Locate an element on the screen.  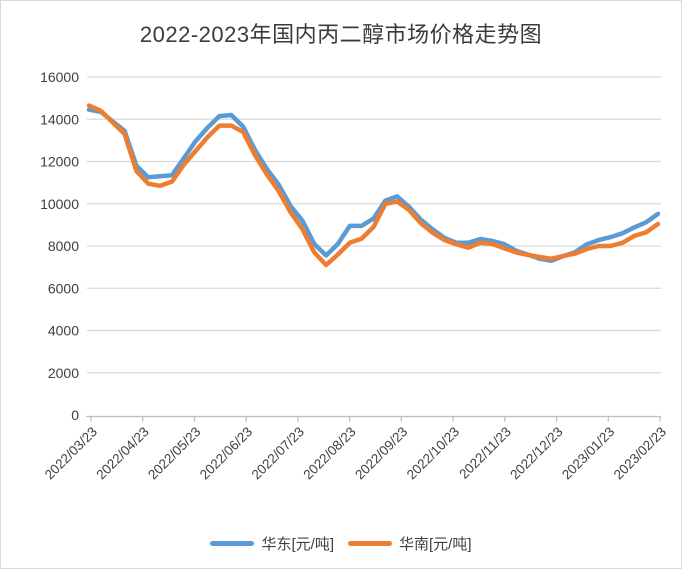
legend-line-south-icon is located at coordinates (370, 543).